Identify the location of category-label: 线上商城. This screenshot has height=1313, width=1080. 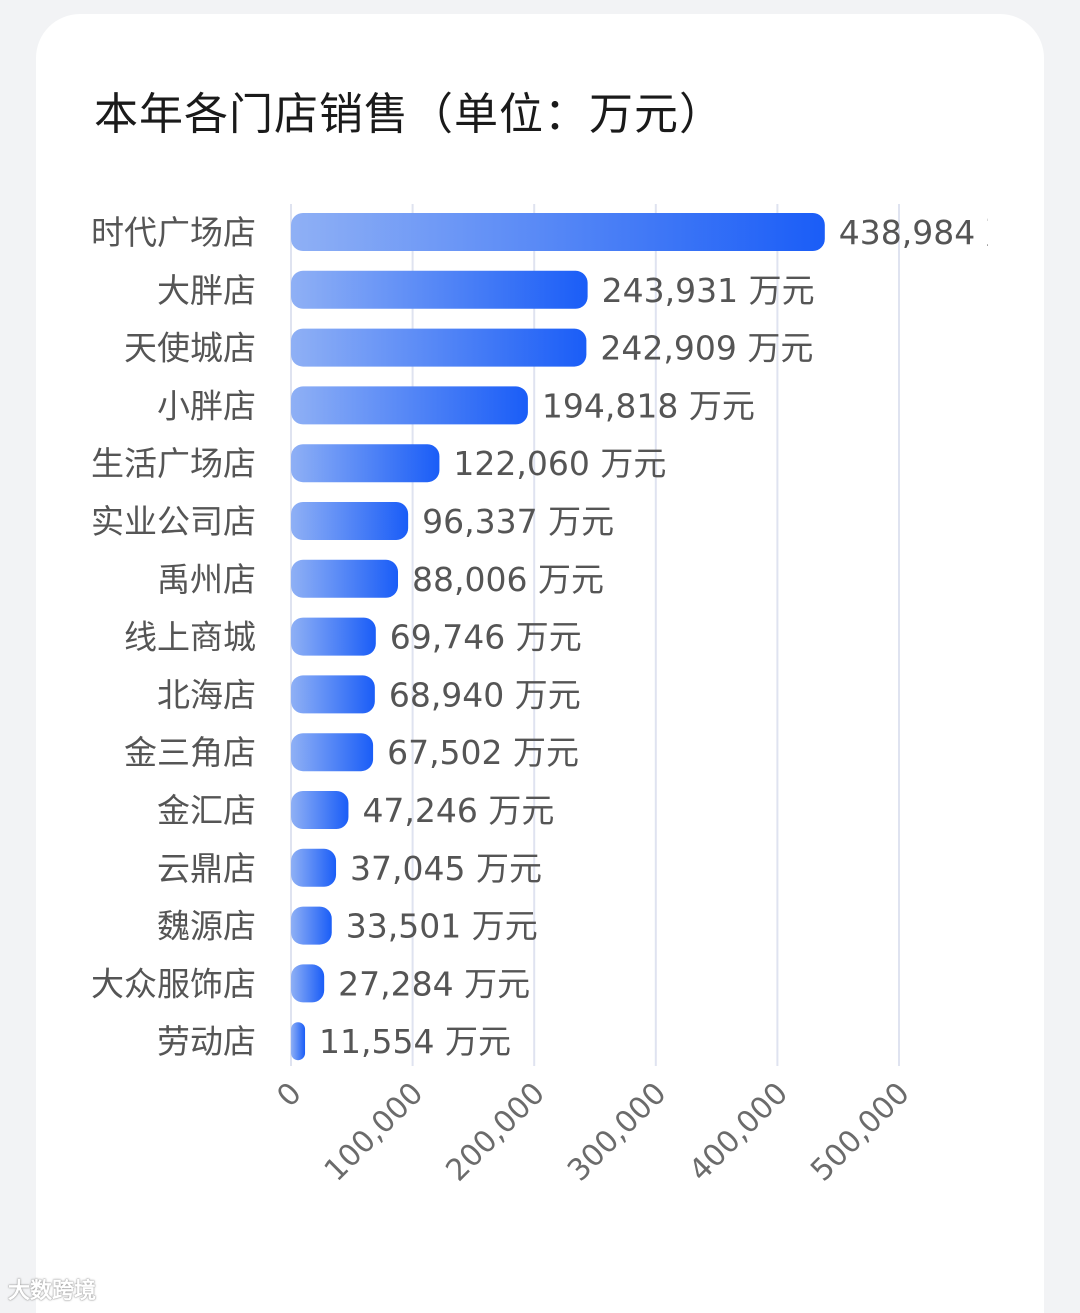
(190, 637).